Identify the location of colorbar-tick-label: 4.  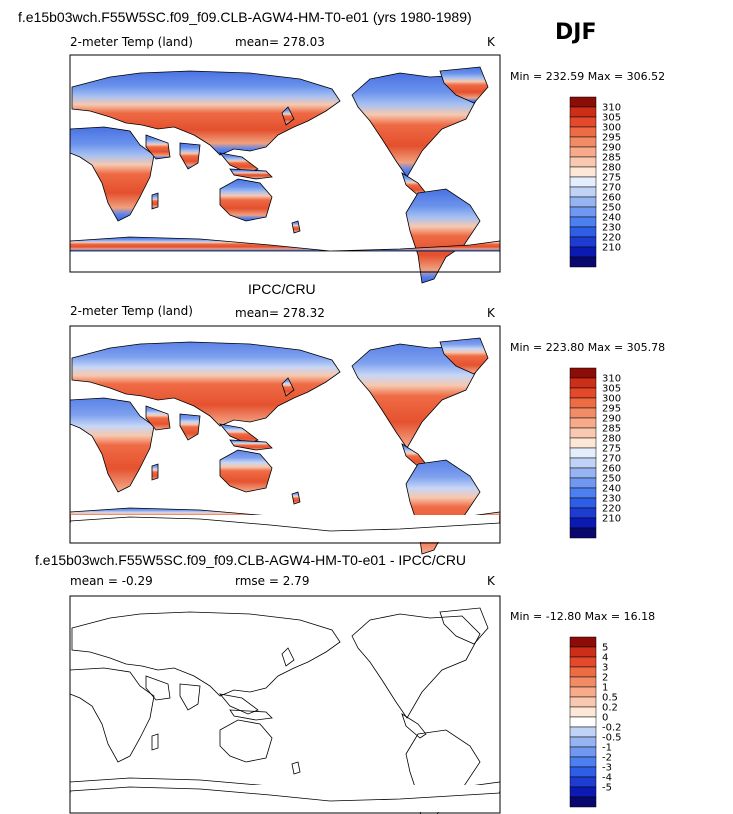
(605, 658).